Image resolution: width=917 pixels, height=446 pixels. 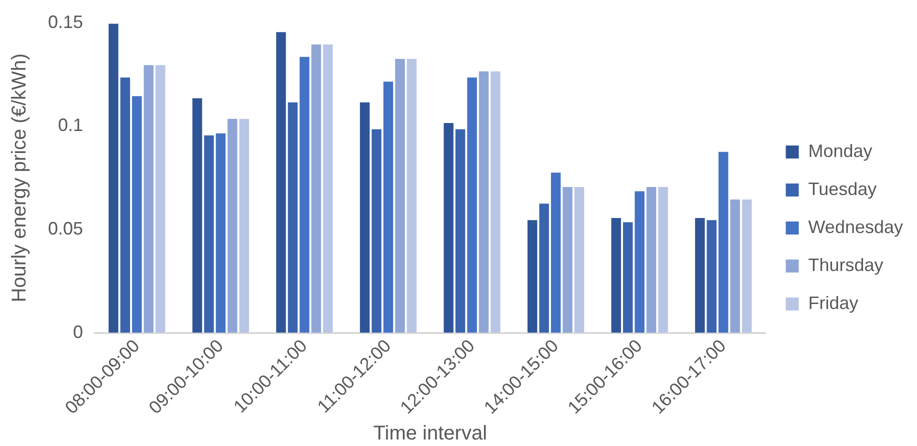 What do you see at coordinates (833, 302) in the screenshot?
I see `legend-label: Friday` at bounding box center [833, 302].